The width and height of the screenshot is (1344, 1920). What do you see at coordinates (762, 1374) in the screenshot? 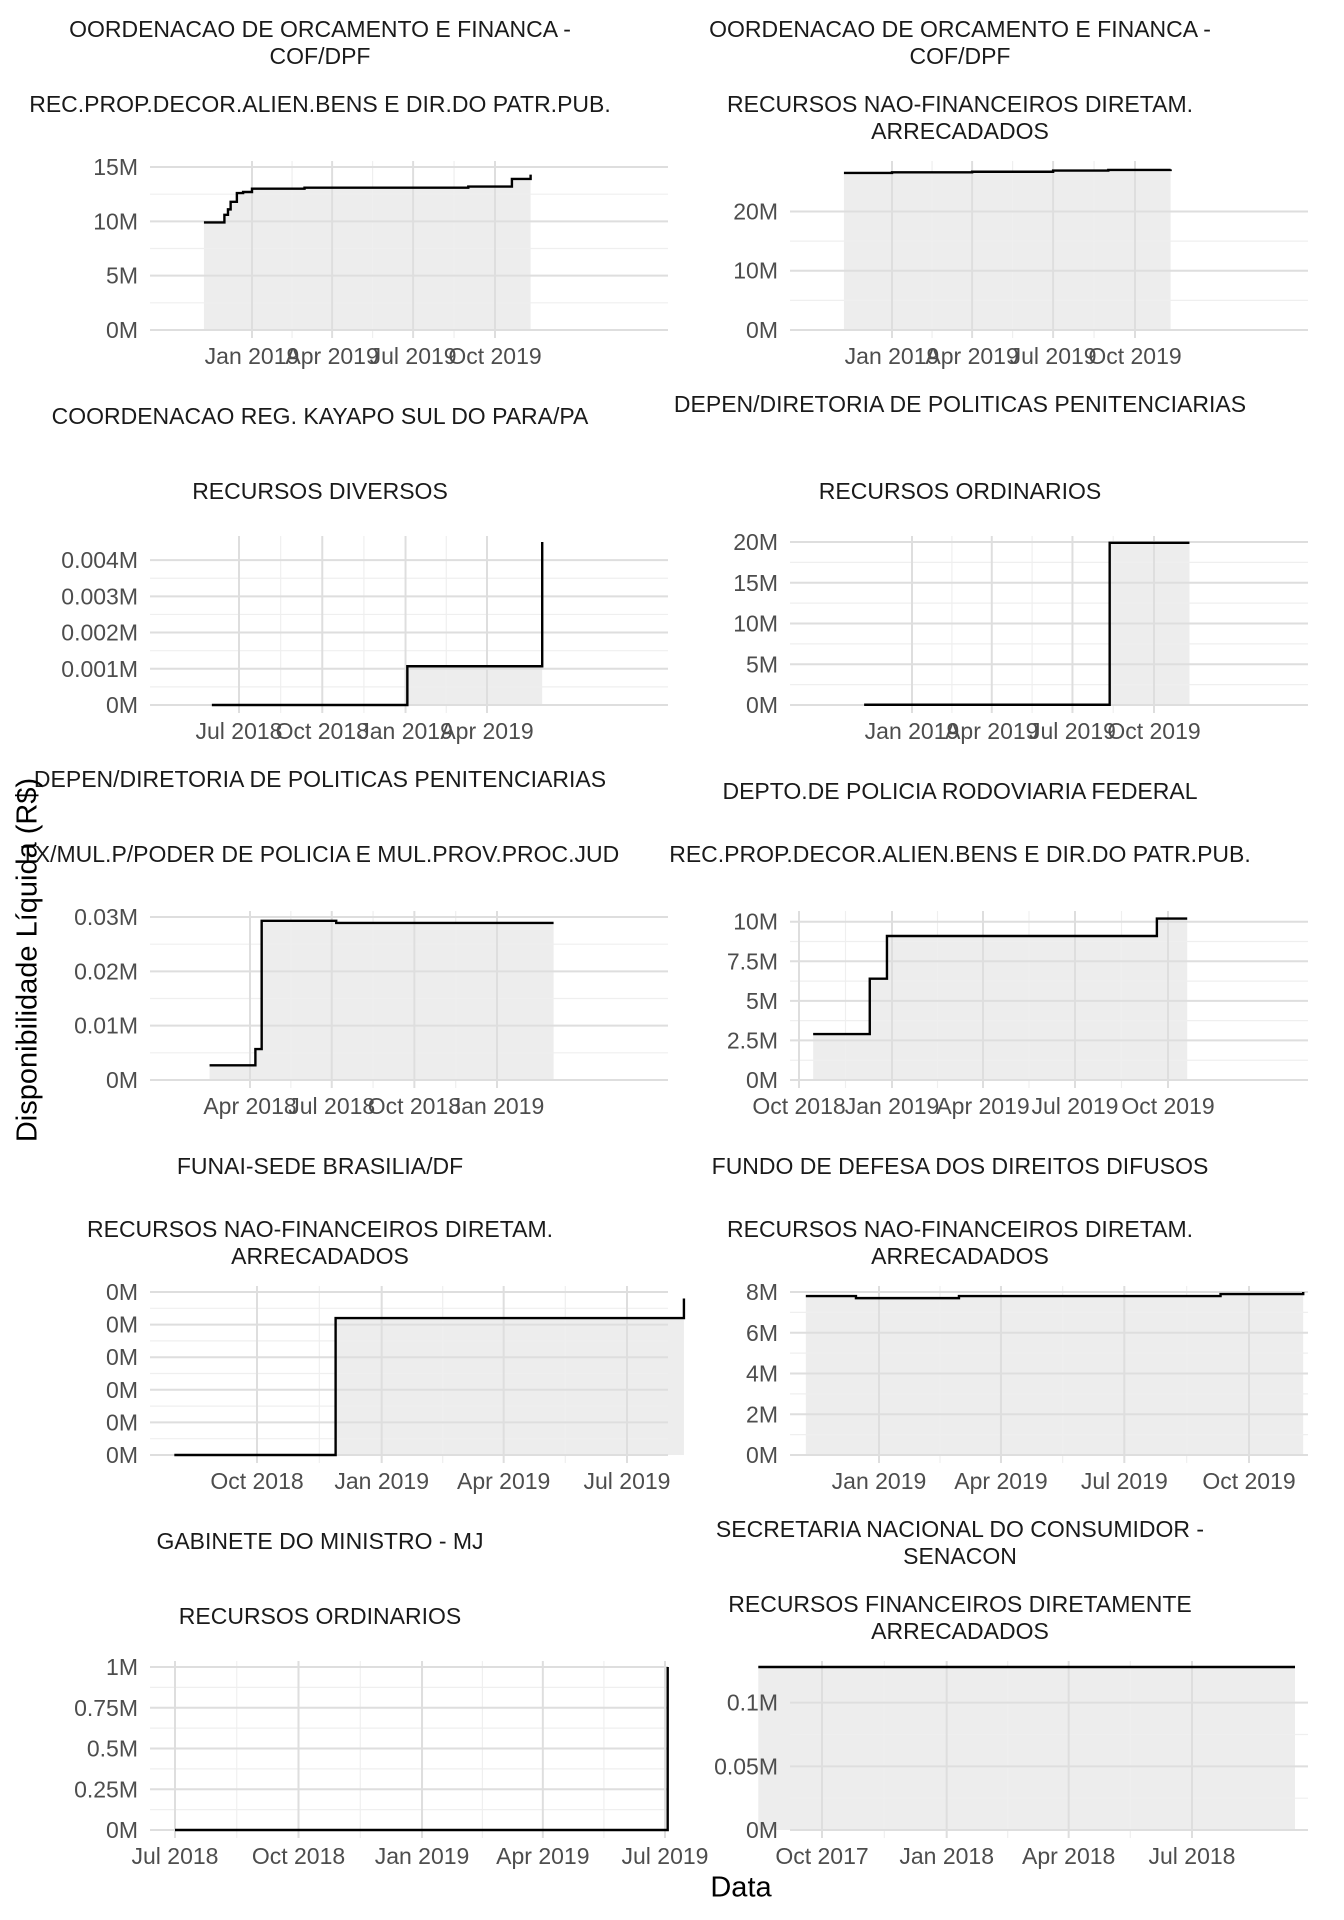
I see `y-tick-label: 4M` at bounding box center [762, 1374].